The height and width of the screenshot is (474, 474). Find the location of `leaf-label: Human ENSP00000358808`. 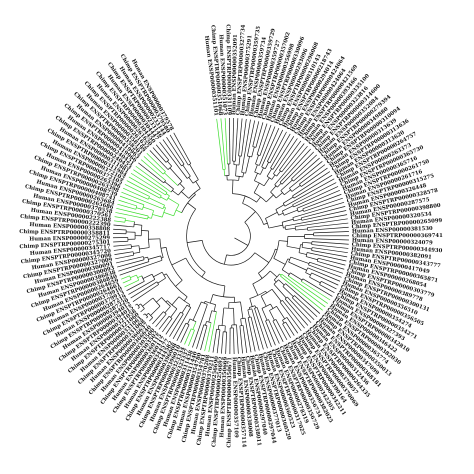

leaf-label: Human ENSP00000358808 is located at coordinates (69, 227).